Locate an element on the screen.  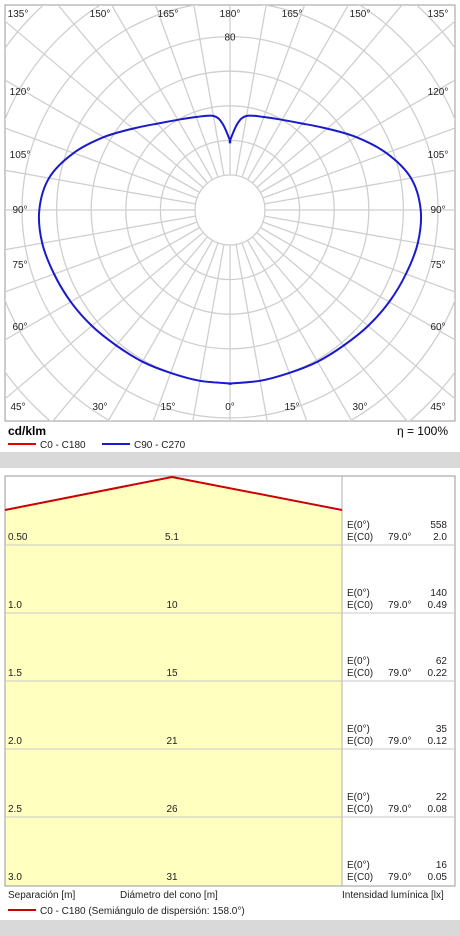
angle-label-right: 105° is located at coordinates (438, 155).